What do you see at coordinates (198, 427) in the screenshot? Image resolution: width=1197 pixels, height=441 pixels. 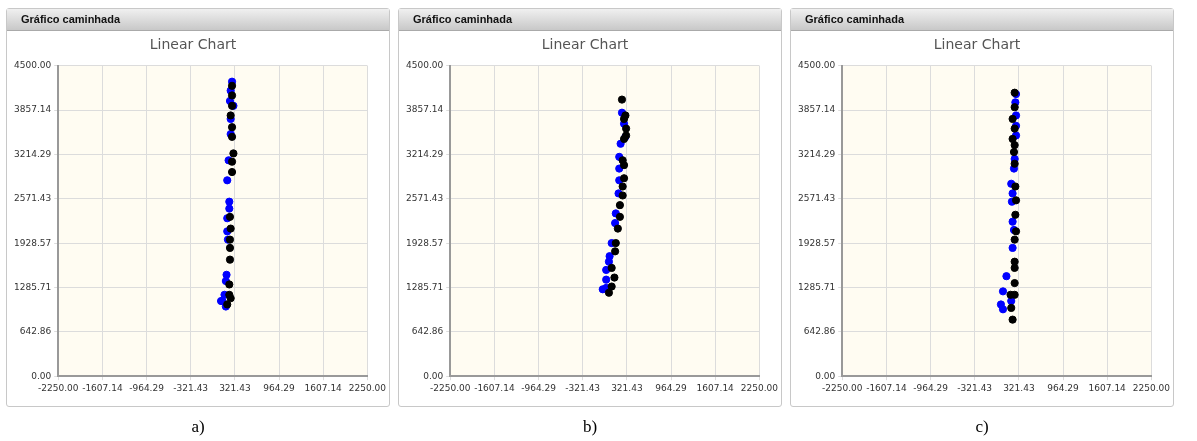 I see `text: a)` at bounding box center [198, 427].